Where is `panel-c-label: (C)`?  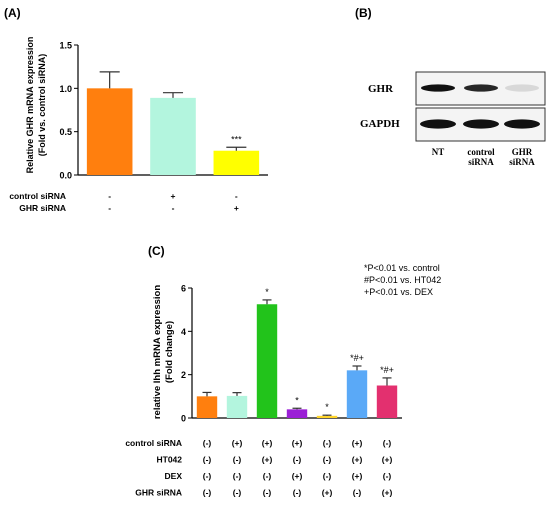 panel-c-label: (C) is located at coordinates (156, 251).